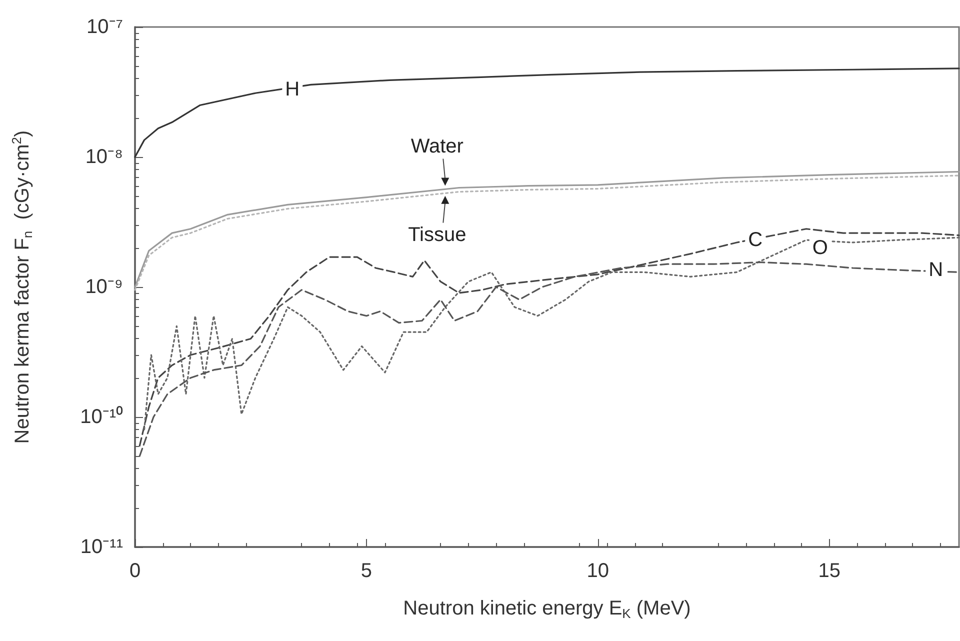 This screenshot has height=641, width=960. Describe the element at coordinates (102, 547) in the screenshot. I see `y-tick-label: 10⁻¹¹` at that location.